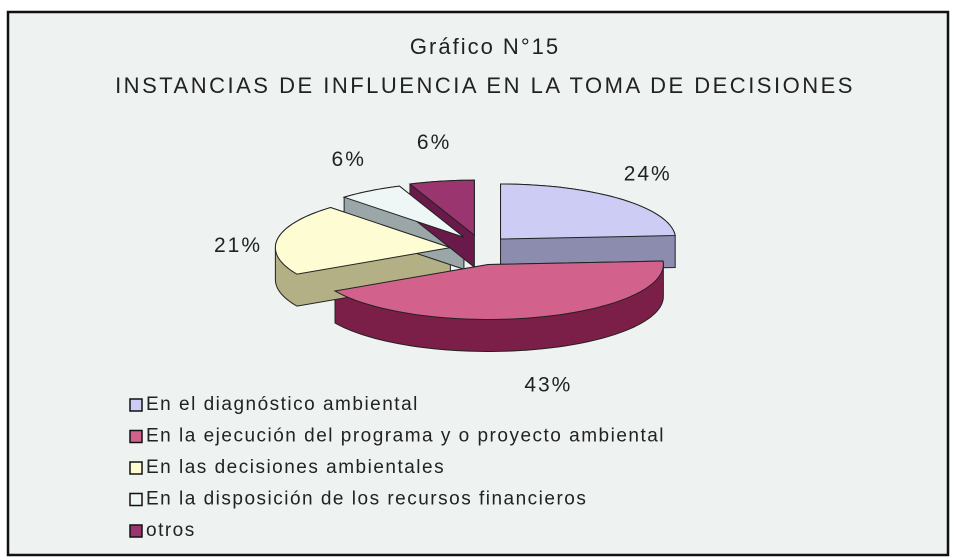 This screenshot has height=559, width=955. What do you see at coordinates (295, 467) in the screenshot?
I see `legend-label: En las decisiones ambientales` at bounding box center [295, 467].